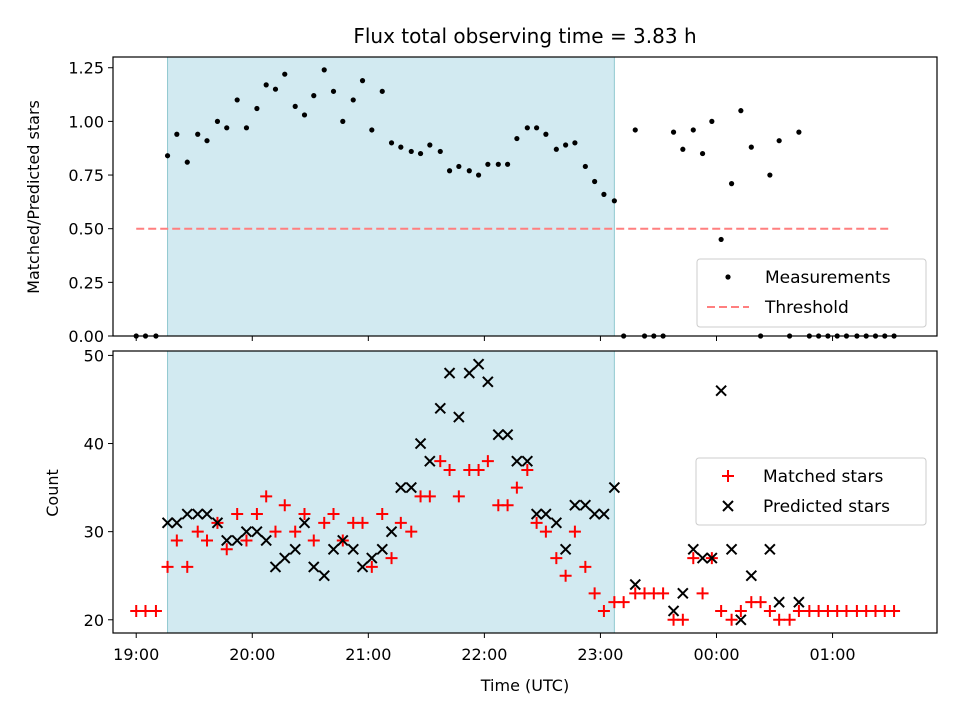  What do you see at coordinates (828, 278) in the screenshot?
I see `legend-measurements-label: Measurements` at bounding box center [828, 278].